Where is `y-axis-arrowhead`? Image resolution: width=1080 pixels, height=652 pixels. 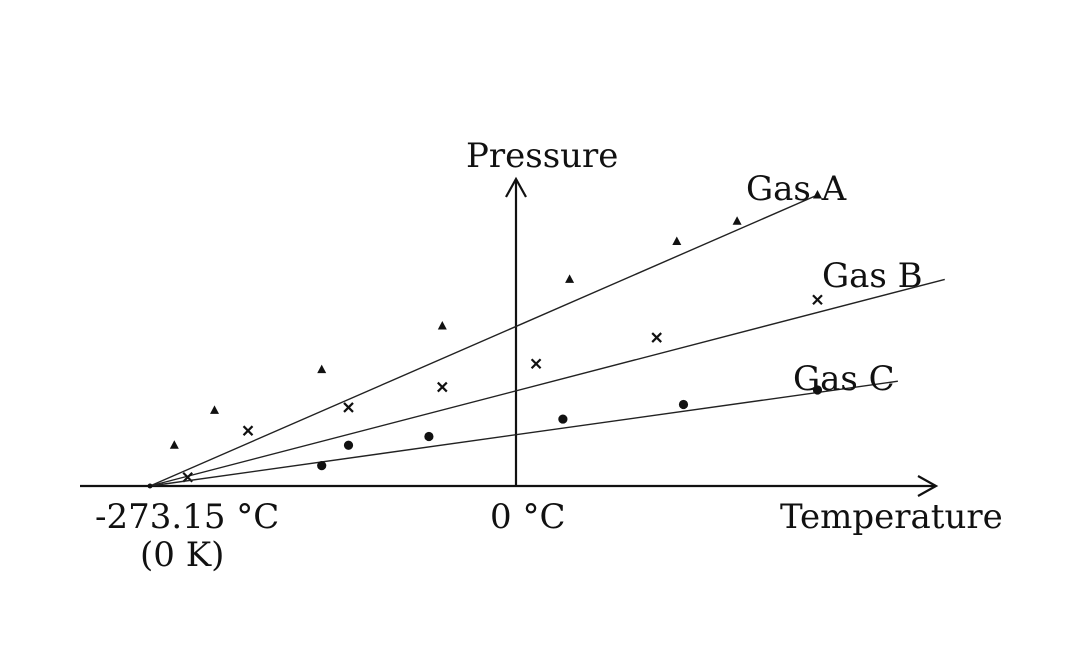
y-axis-arrowhead is located at coordinates (516, 187).